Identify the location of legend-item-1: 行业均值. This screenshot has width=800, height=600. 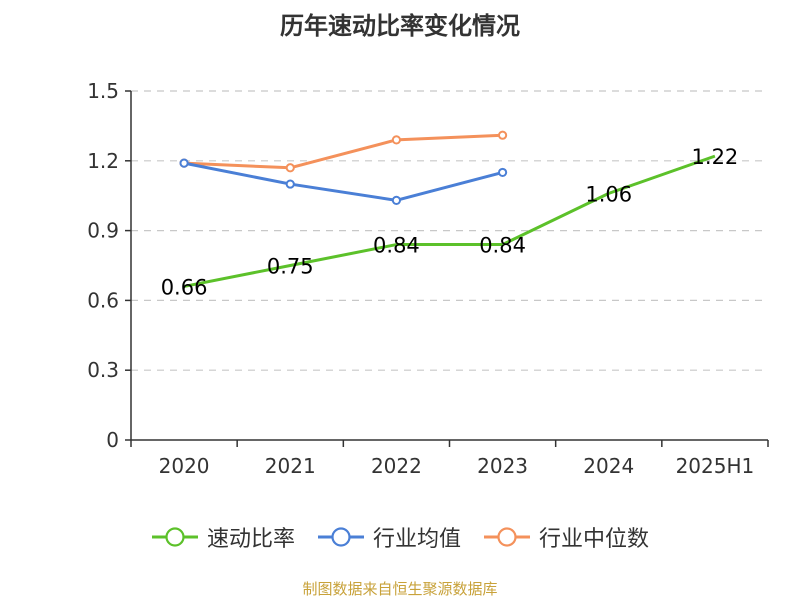
(389, 537).